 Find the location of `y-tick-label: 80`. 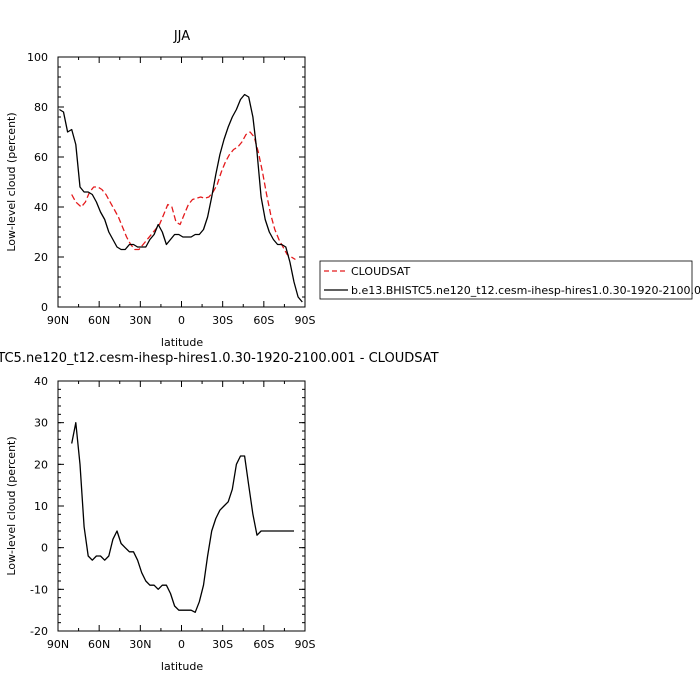

y-tick-label: 80 is located at coordinates (41, 107).